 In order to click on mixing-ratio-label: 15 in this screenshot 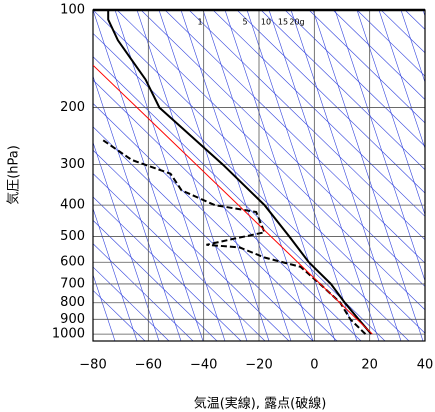, I will do `click(283, 22)`.